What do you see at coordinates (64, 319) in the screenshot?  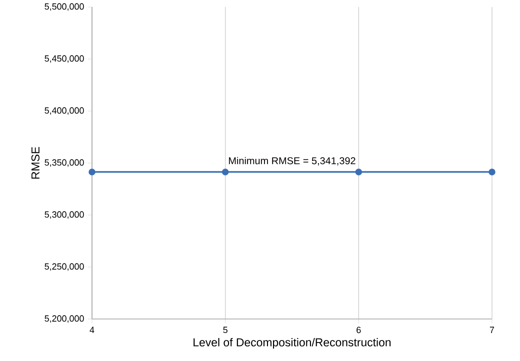 I see `y-tick-label: 5,200,000` at bounding box center [64, 319].